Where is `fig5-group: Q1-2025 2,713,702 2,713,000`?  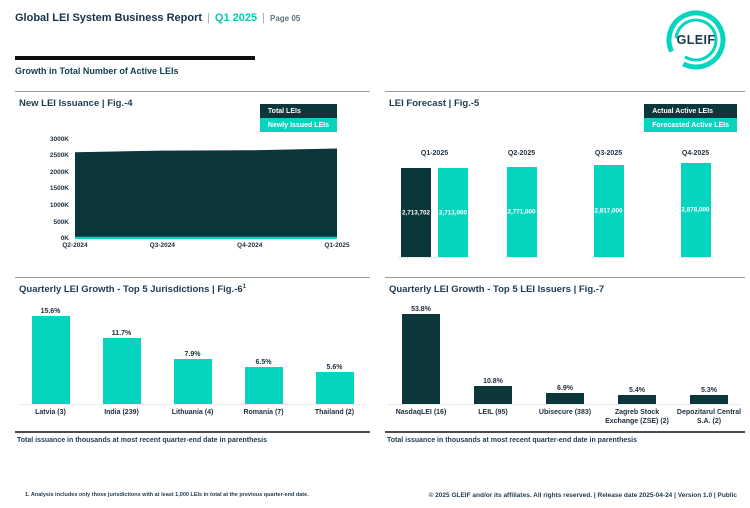
fig5-group: Q1-2025 2,713,702 2,713,000 is located at coordinates (434, 204).